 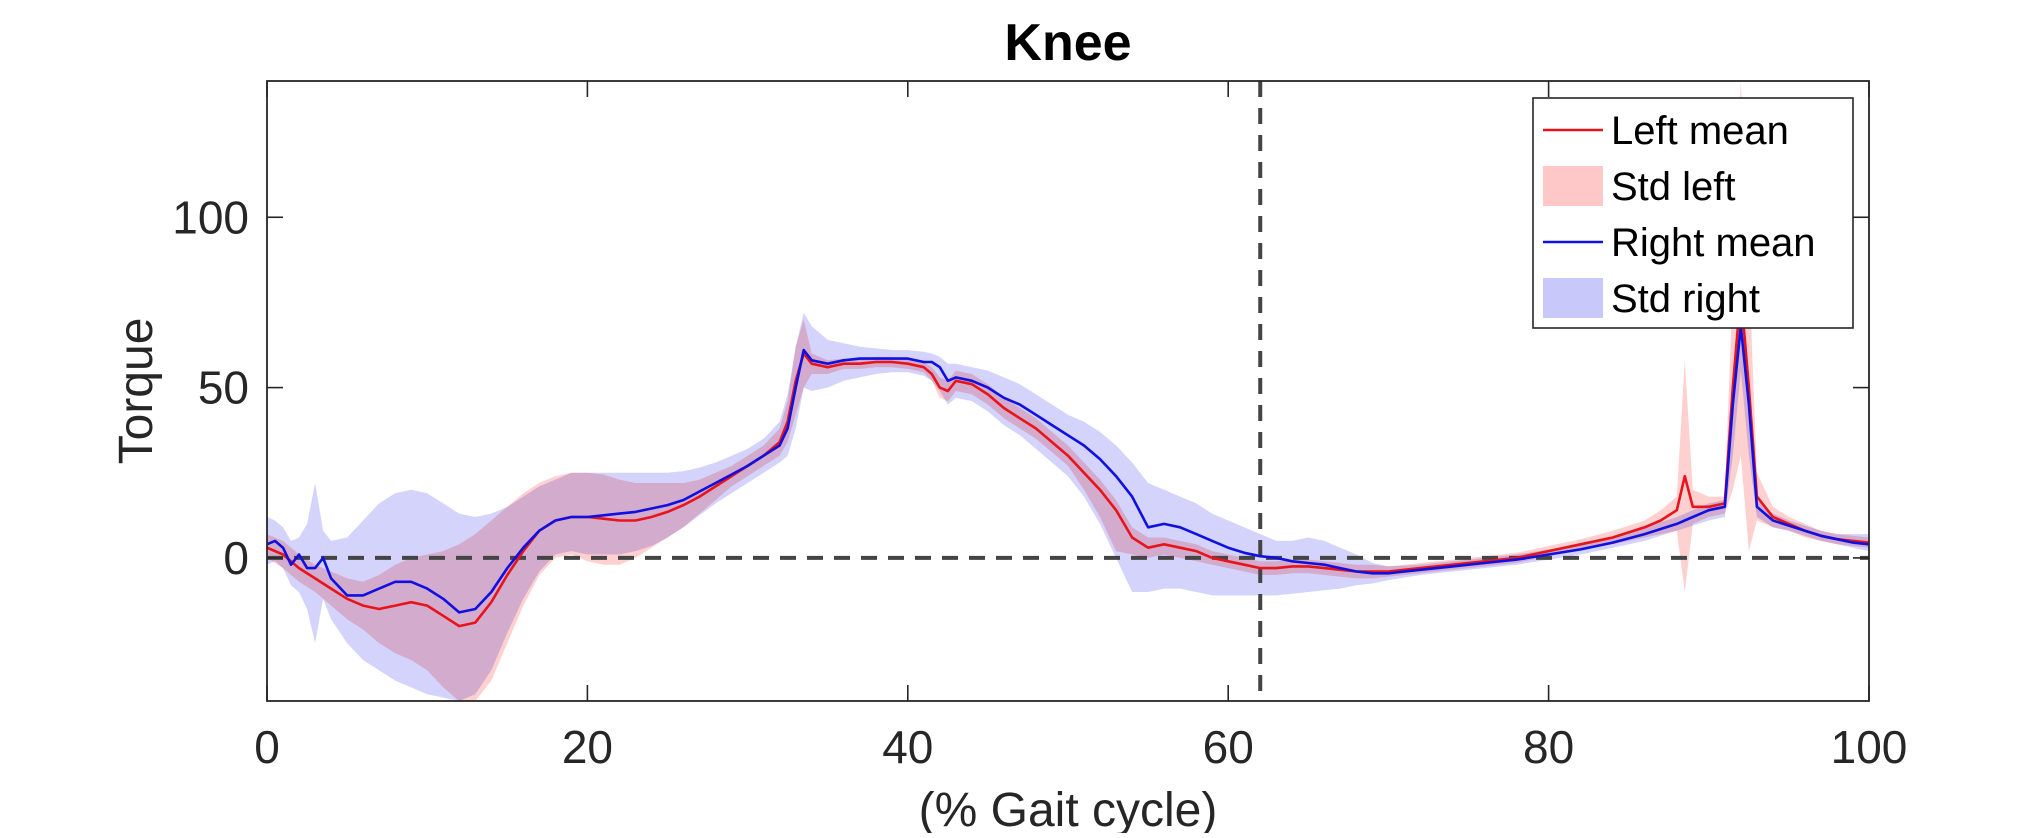 I want to click on x-tick-label: 100, so click(x=1869, y=747).